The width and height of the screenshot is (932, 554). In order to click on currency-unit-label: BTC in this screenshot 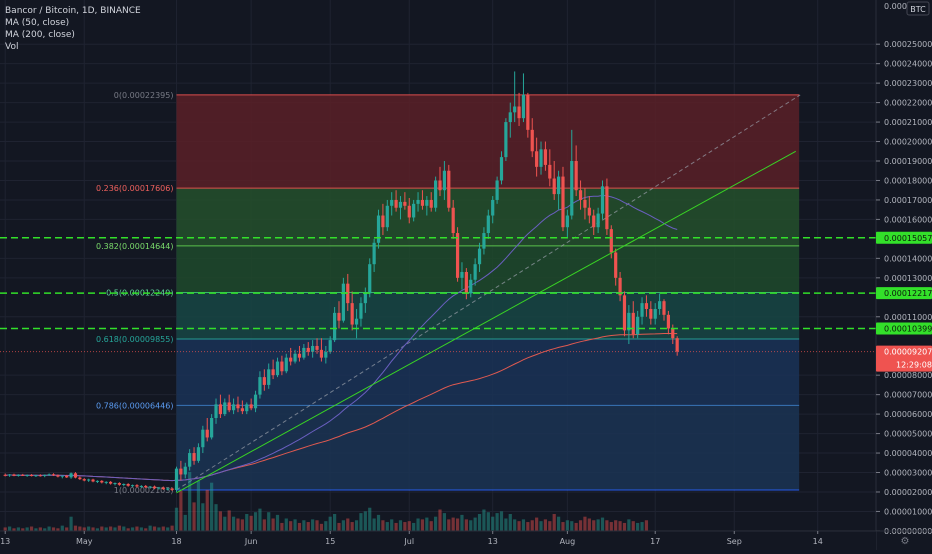, I will do `click(918, 9)`.